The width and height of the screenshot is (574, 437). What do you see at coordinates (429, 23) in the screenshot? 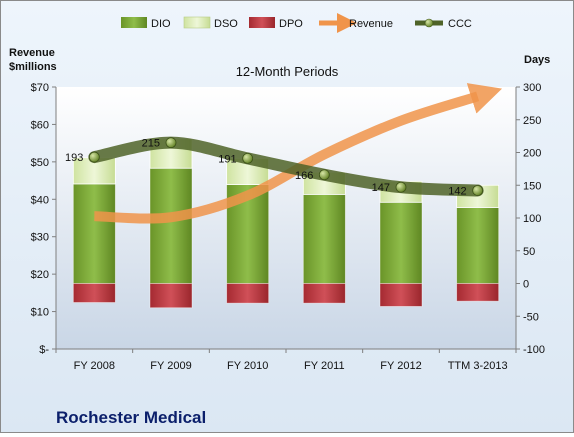
I see `legend-swatch-ccc-dot` at bounding box center [429, 23].